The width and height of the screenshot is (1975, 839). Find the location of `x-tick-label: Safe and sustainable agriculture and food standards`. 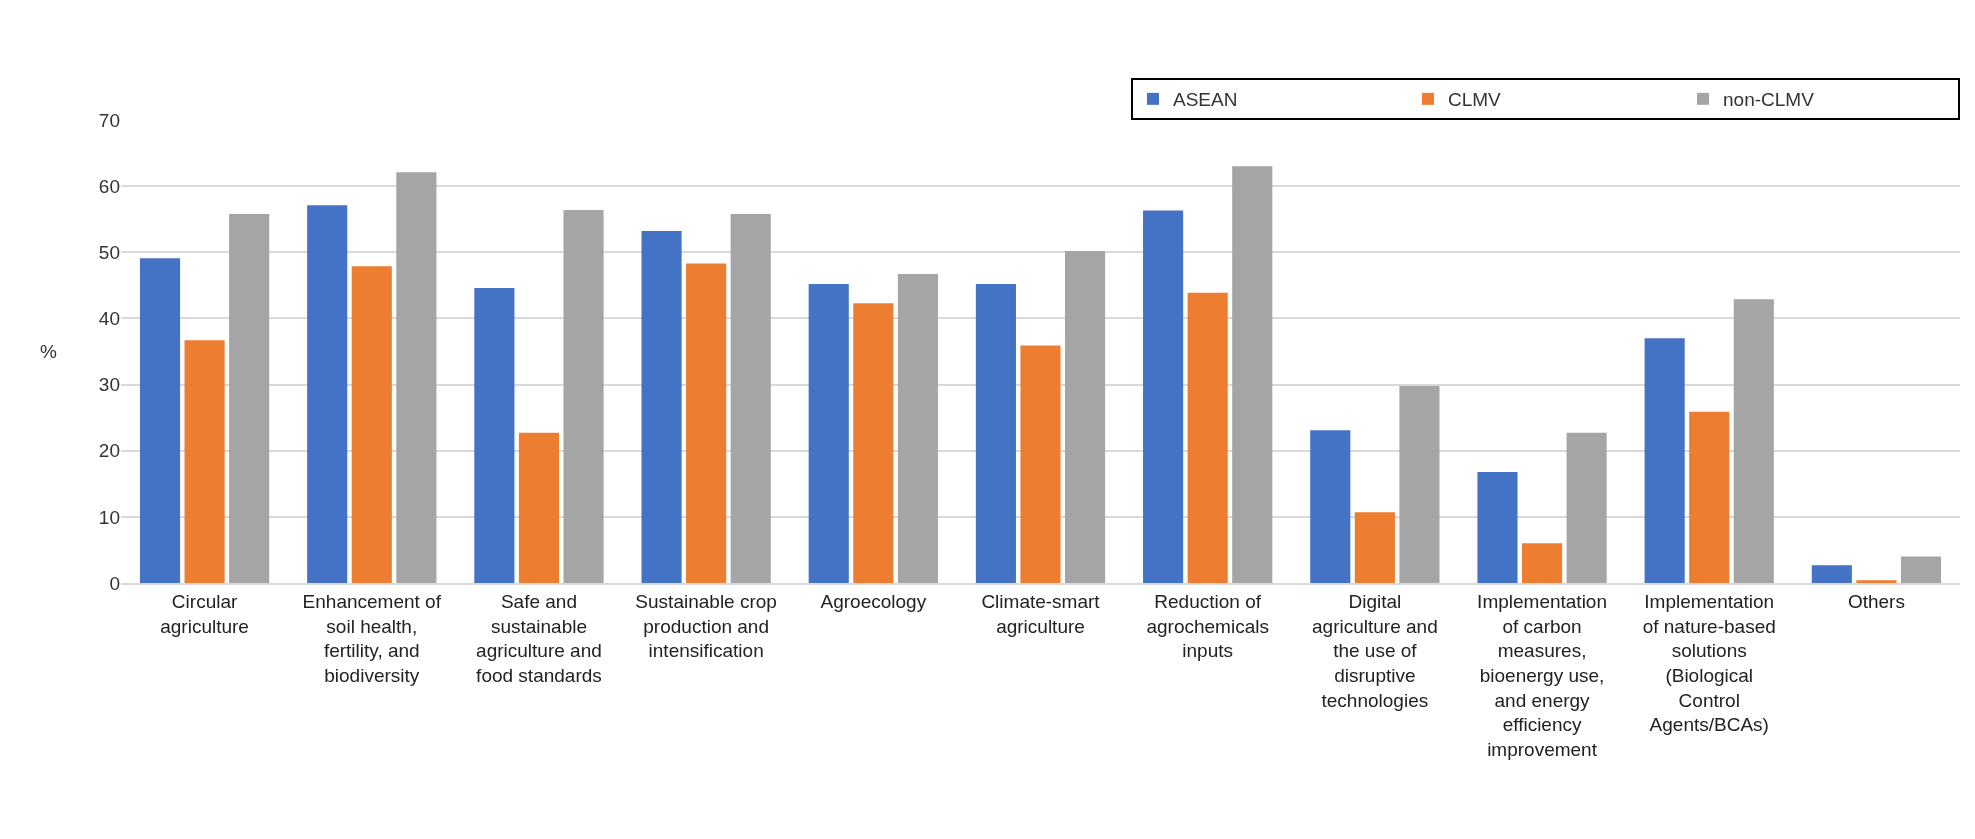

x-tick-label: Safe and sustainable agriculture and food standards is located at coordinates (539, 638).